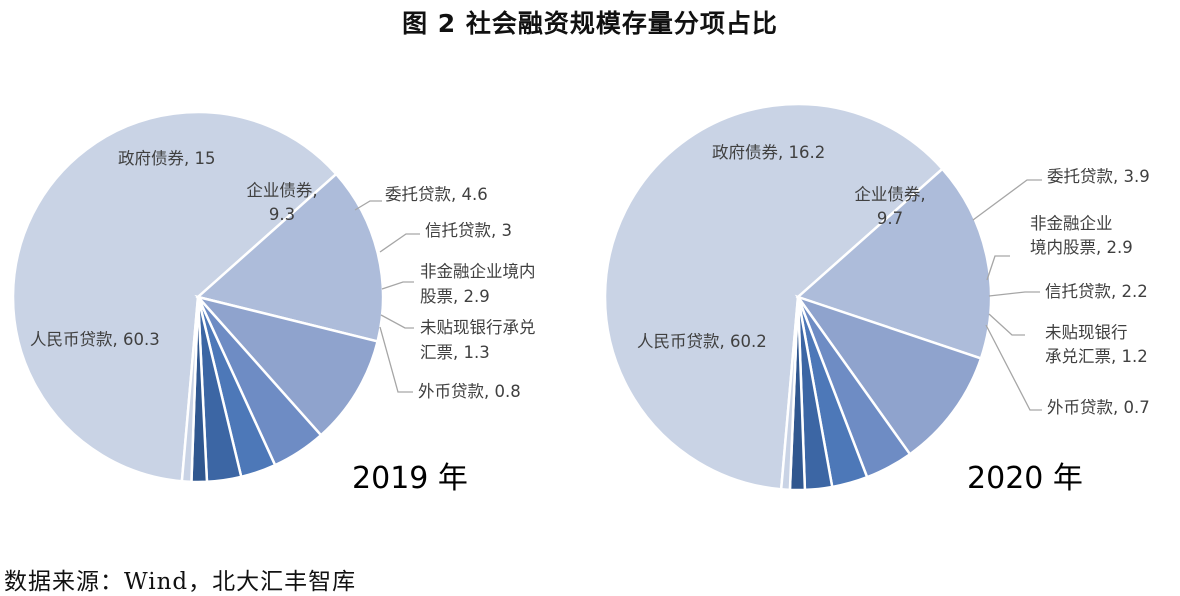  I want to click on slice-data-label: 人民币贷款, 60.3, so click(95, 339).